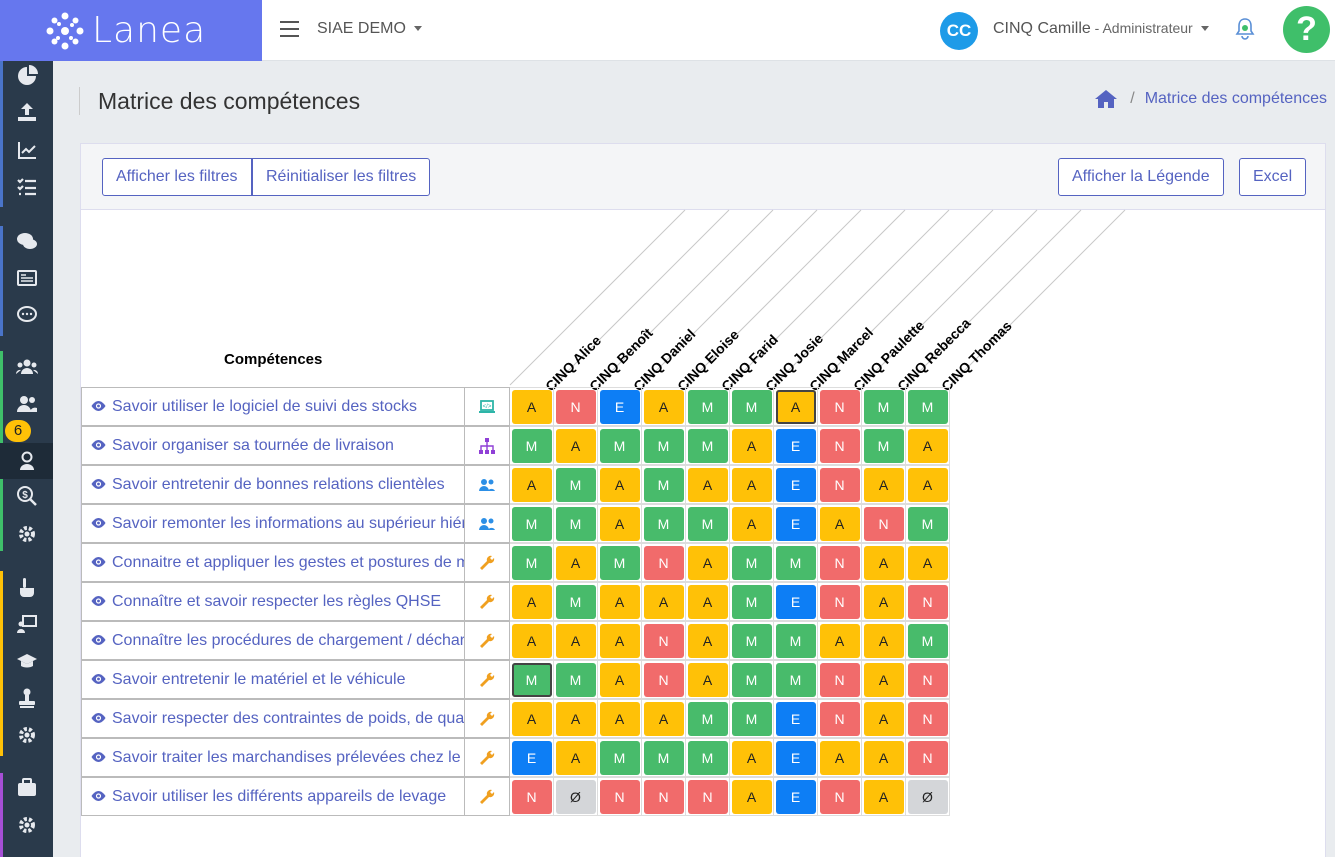  Describe the element at coordinates (26, 367) in the screenshot. I see `sidebar-item-groups` at that location.